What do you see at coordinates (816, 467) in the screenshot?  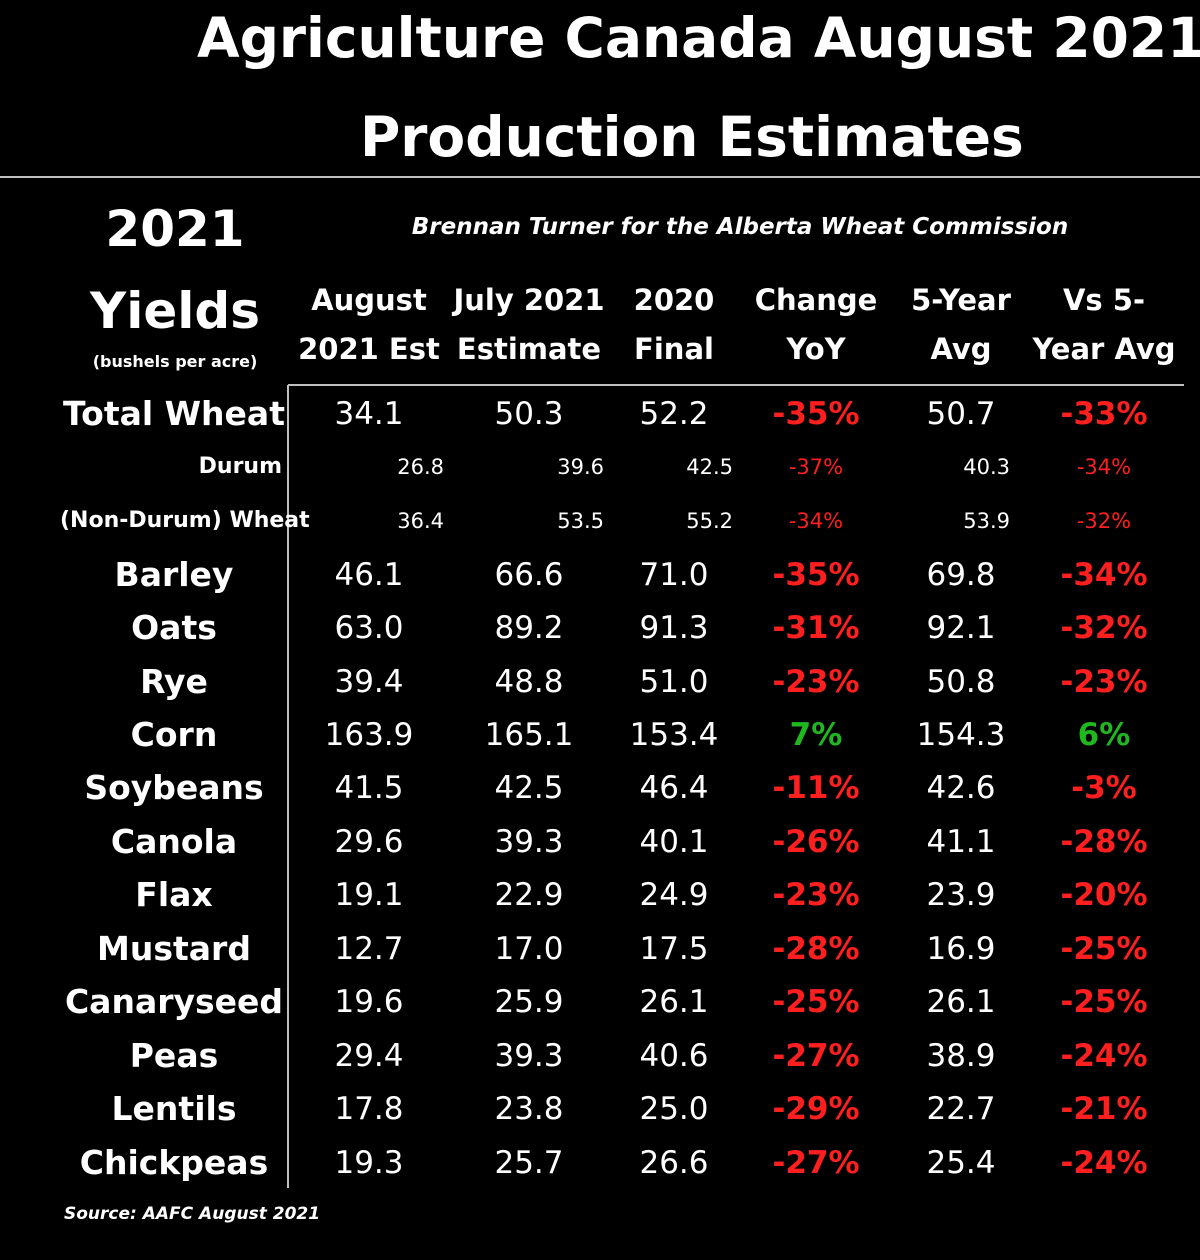 I see `change-cell: -37%` at bounding box center [816, 467].